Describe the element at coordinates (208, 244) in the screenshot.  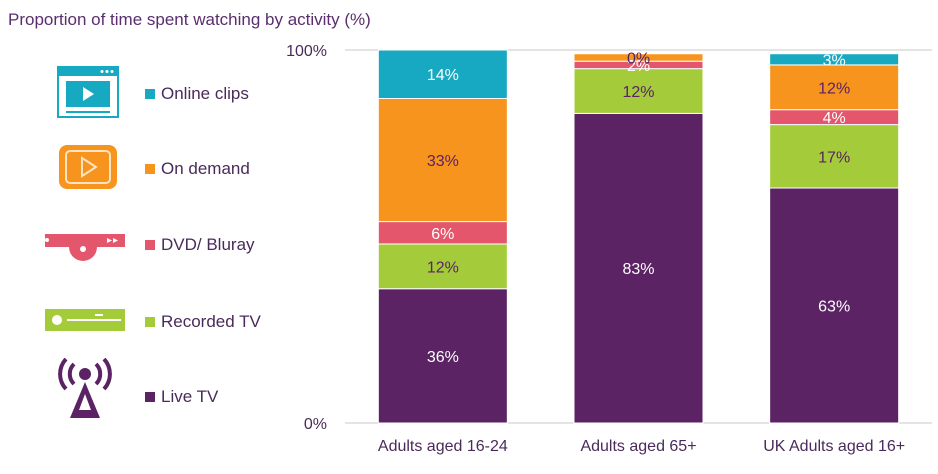
I see `legend-label: DVD/ Bluray` at that location.